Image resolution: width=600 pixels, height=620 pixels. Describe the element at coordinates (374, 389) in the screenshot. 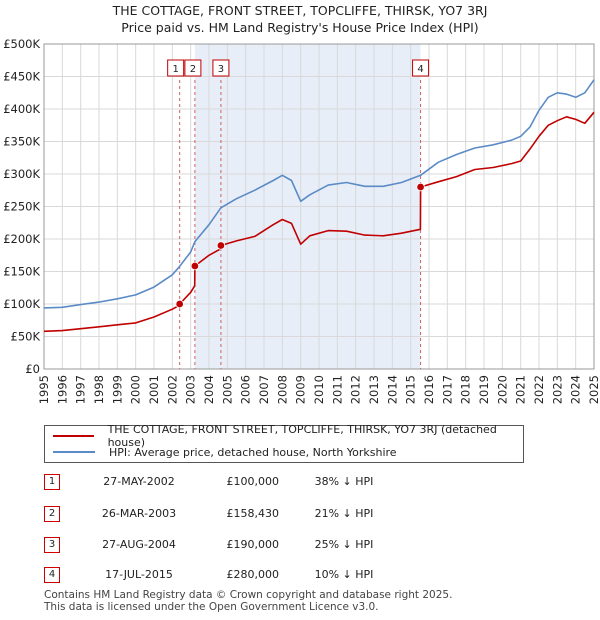

I see `x-tick-label: 2013` at that location.